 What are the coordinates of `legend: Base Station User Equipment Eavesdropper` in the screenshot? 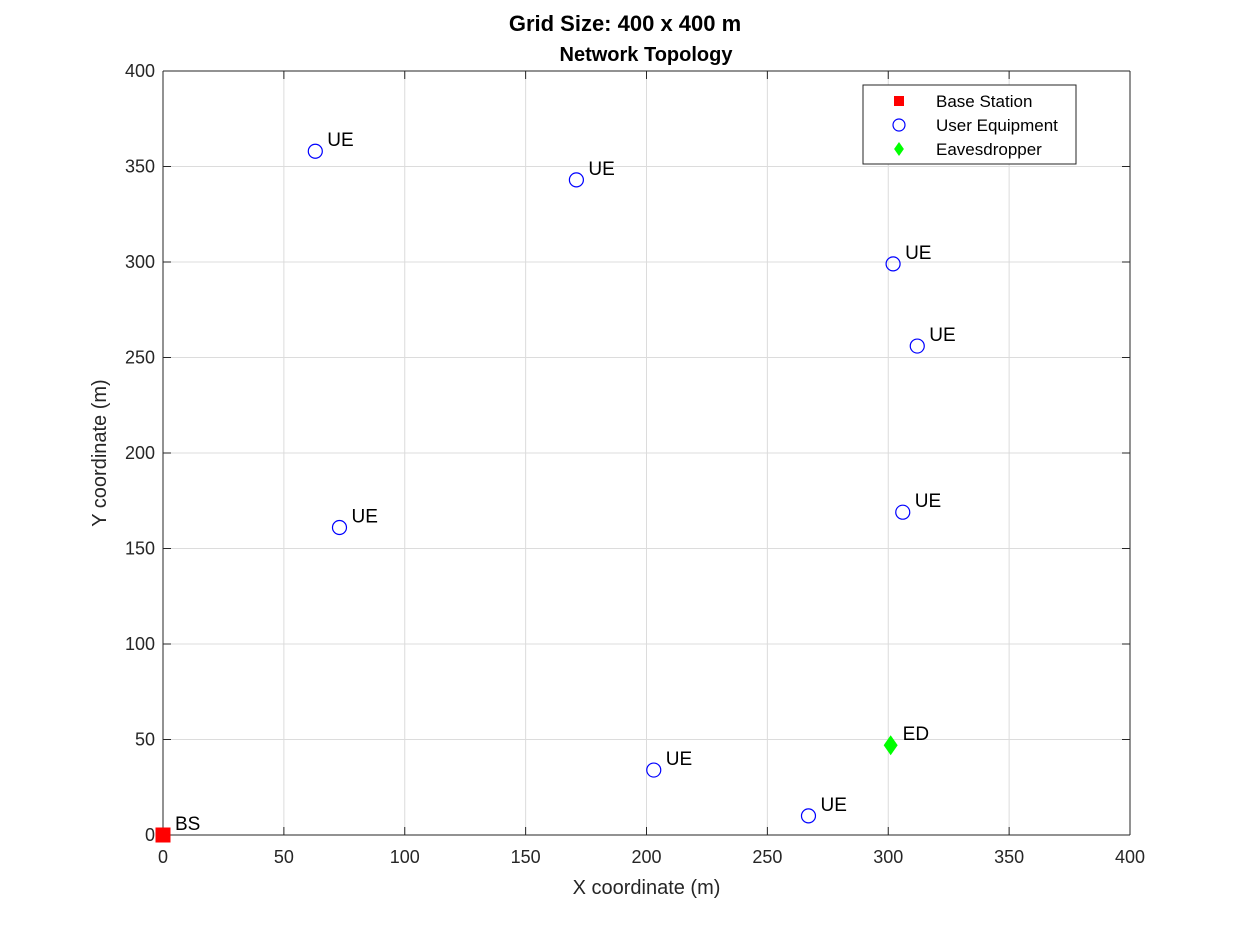 It's located at (969, 124).